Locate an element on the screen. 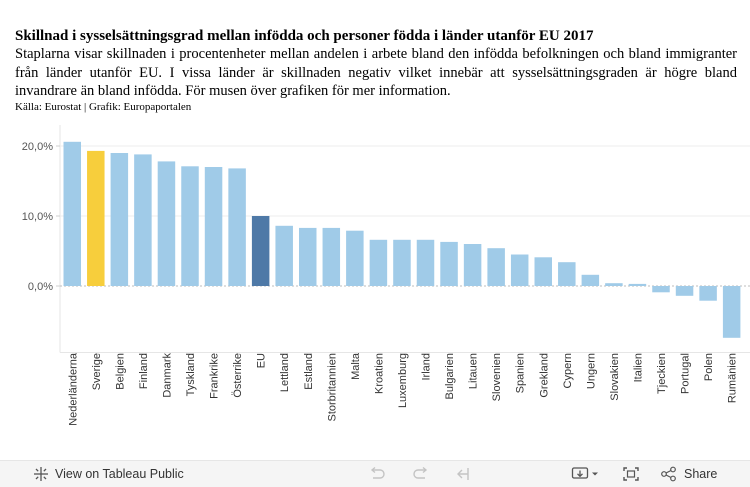 Image resolution: width=750 pixels, height=487 pixels. bar-slovakien: Slovakien: 0.4 is located at coordinates (614, 284).